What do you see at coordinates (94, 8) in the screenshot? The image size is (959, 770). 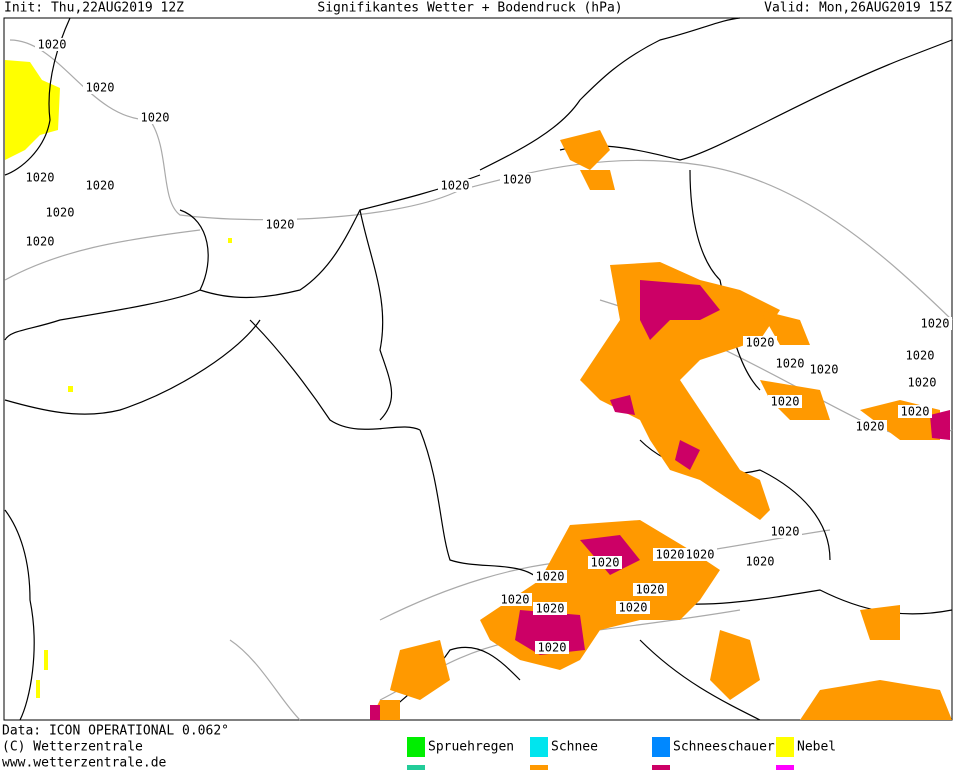 I see `init-time: Init: Thu,22AUG2019 12Z` at bounding box center [94, 8].